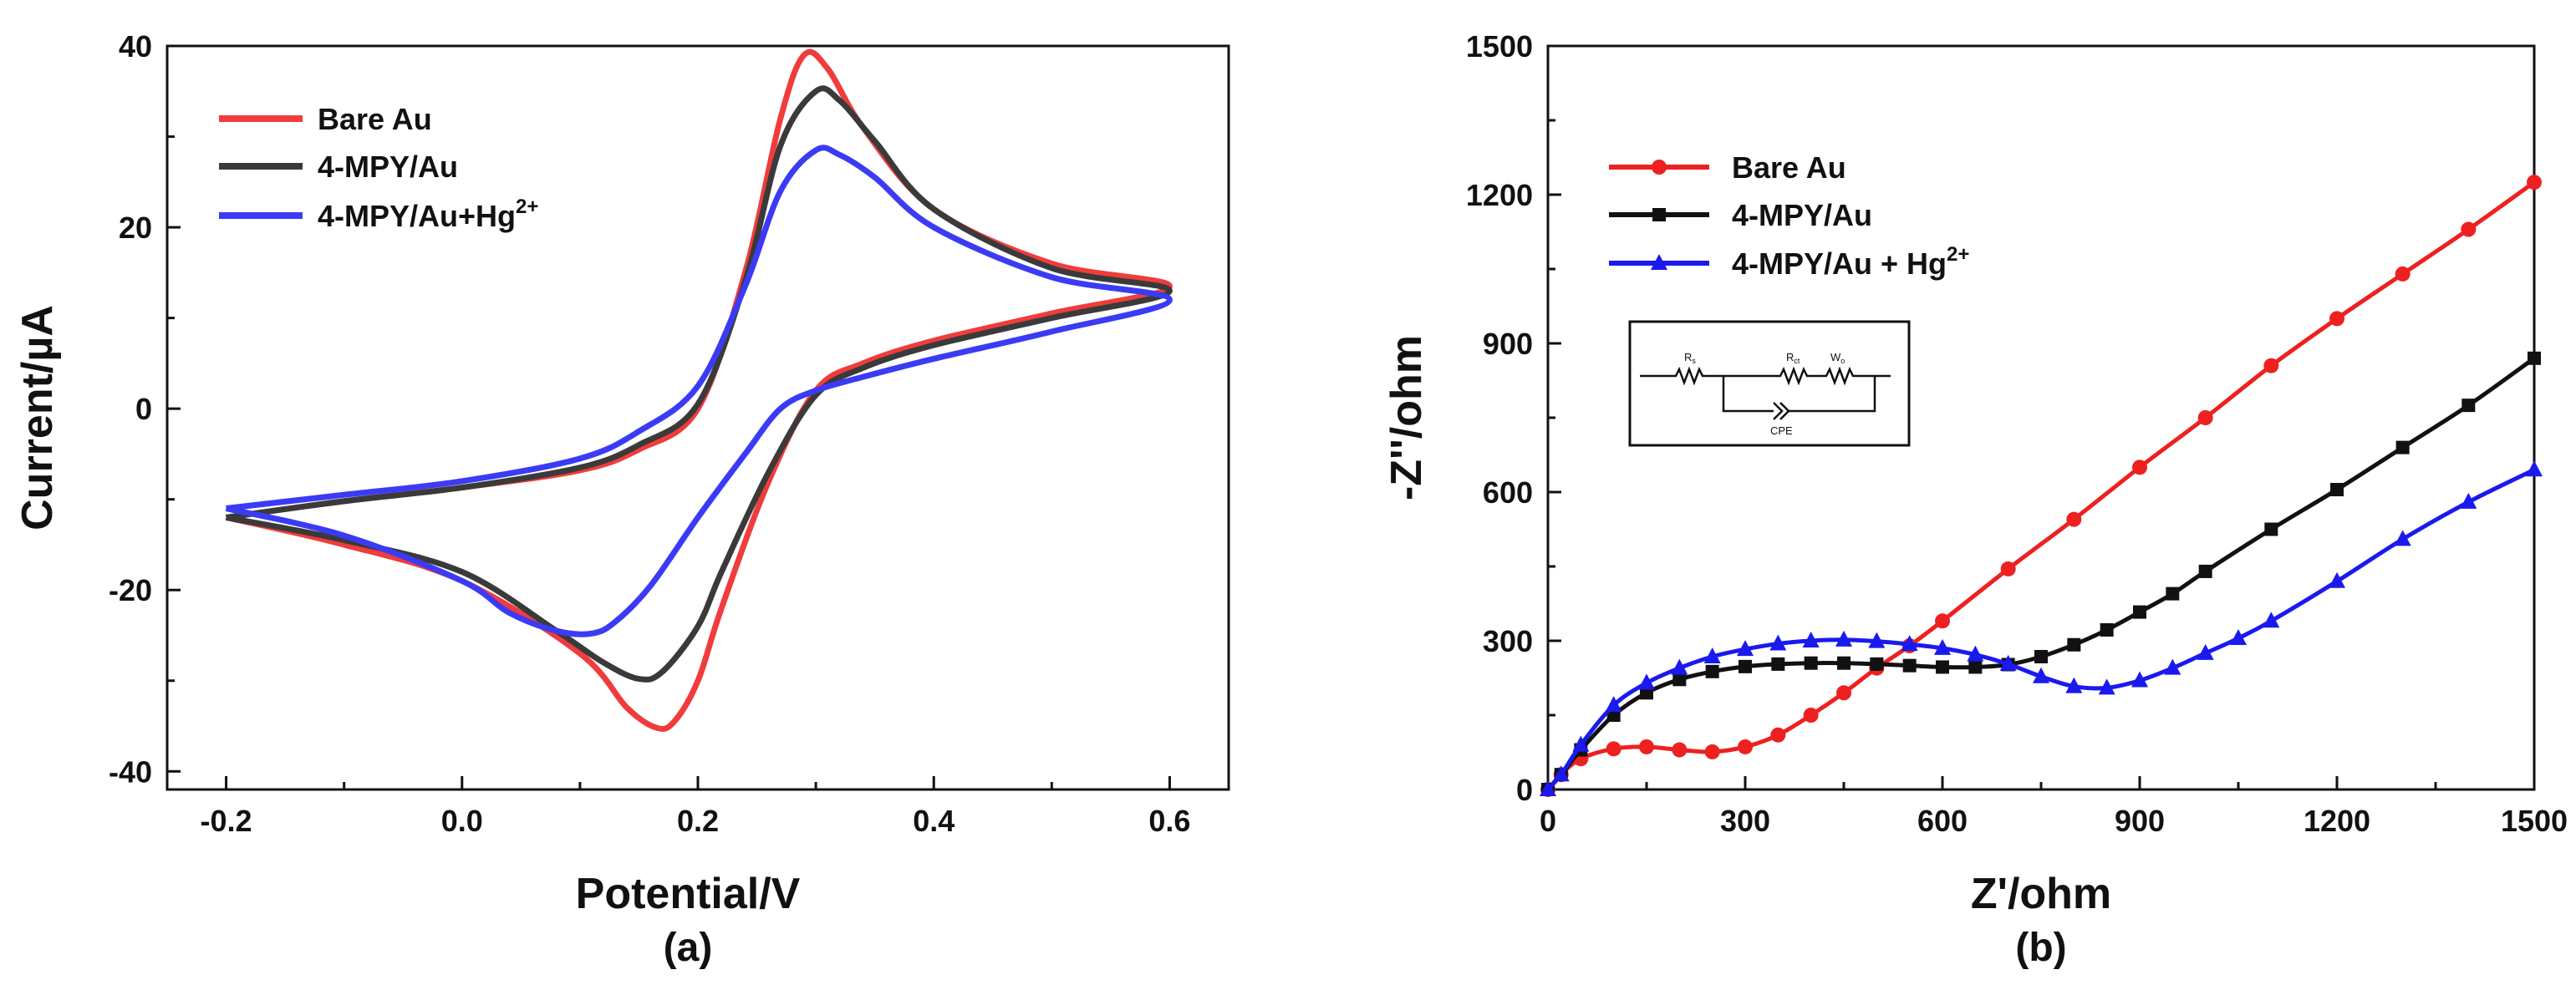 This screenshot has height=985, width=2576. What do you see at coordinates (388, 167) in the screenshot?
I see `legend-a-label-4mpy: 4-MPY/Au` at bounding box center [388, 167].